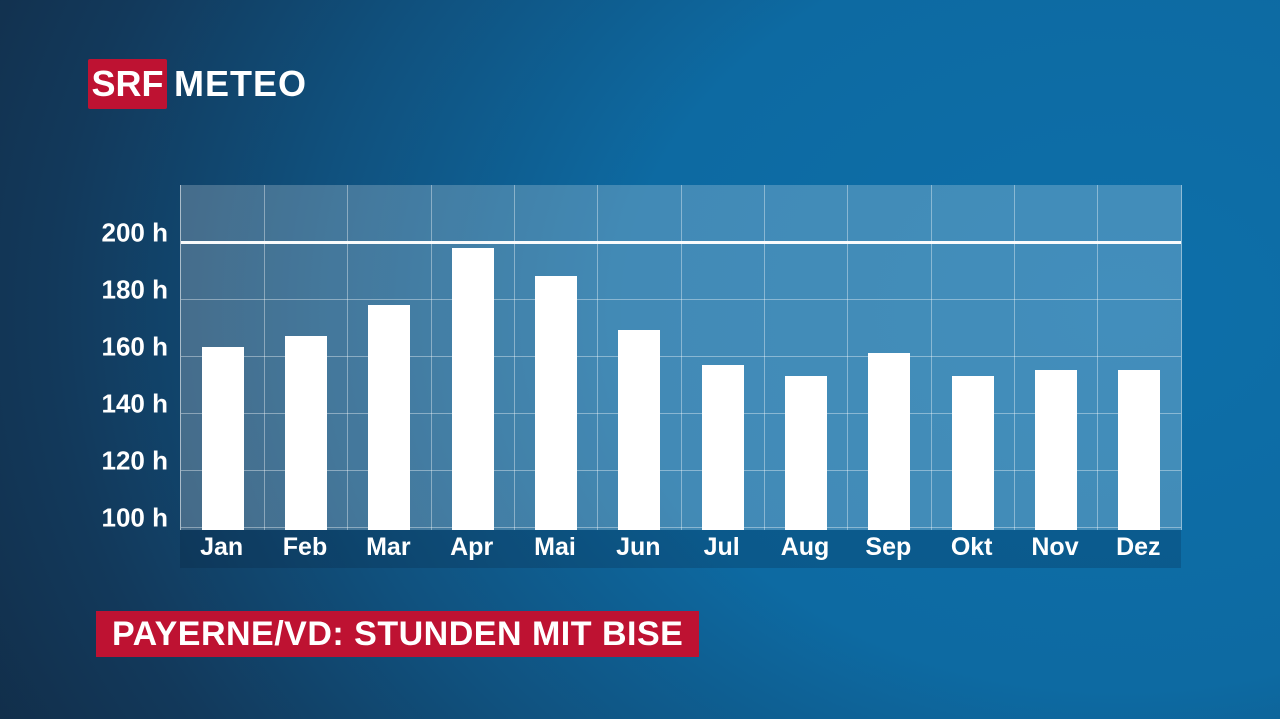 Image resolution: width=1280 pixels, height=719 pixels. Describe the element at coordinates (388, 547) in the screenshot. I see `x-axis-label-mar: Mar` at that location.